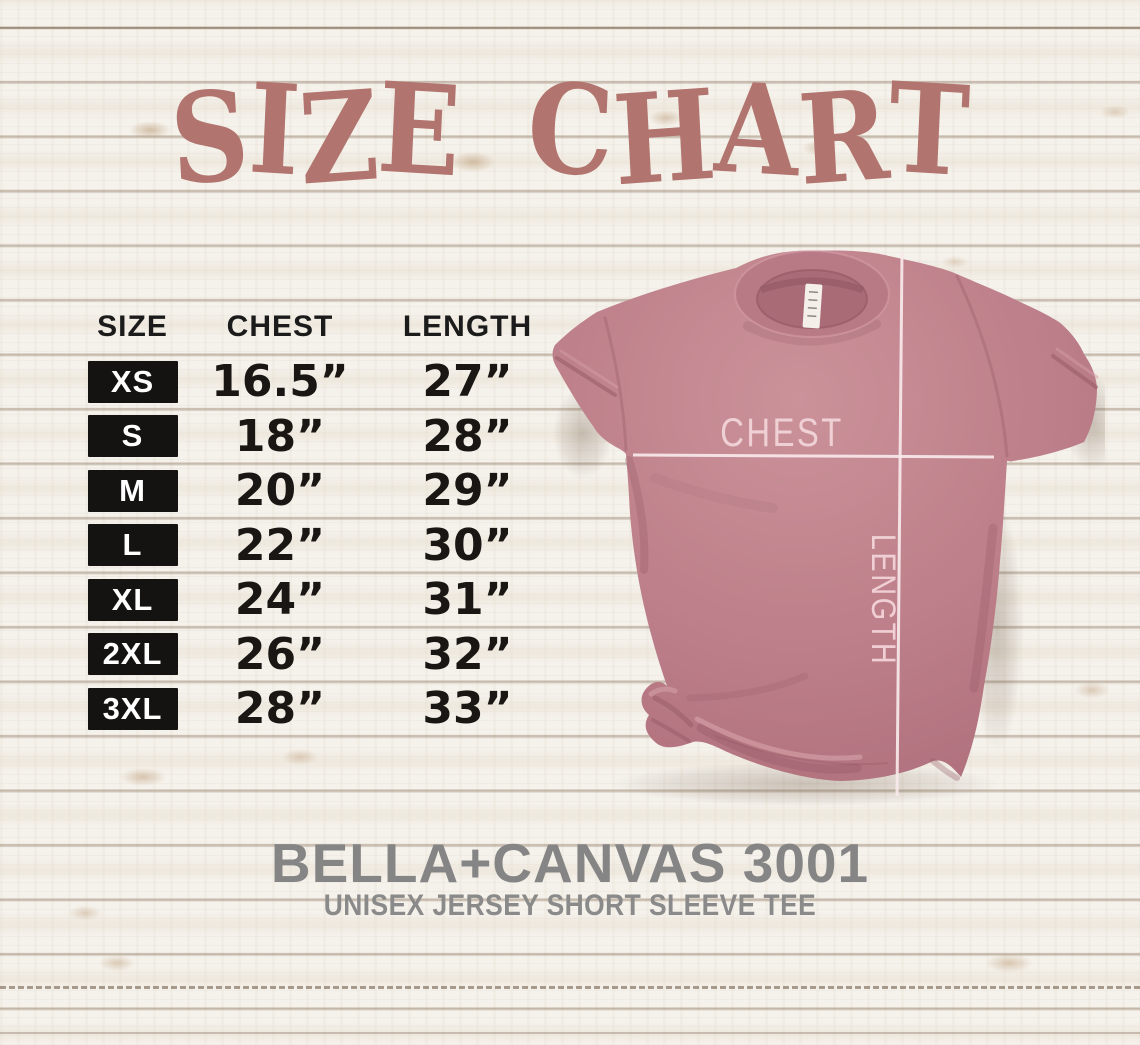  I want to click on chest-value: 26”, so click(280, 654).